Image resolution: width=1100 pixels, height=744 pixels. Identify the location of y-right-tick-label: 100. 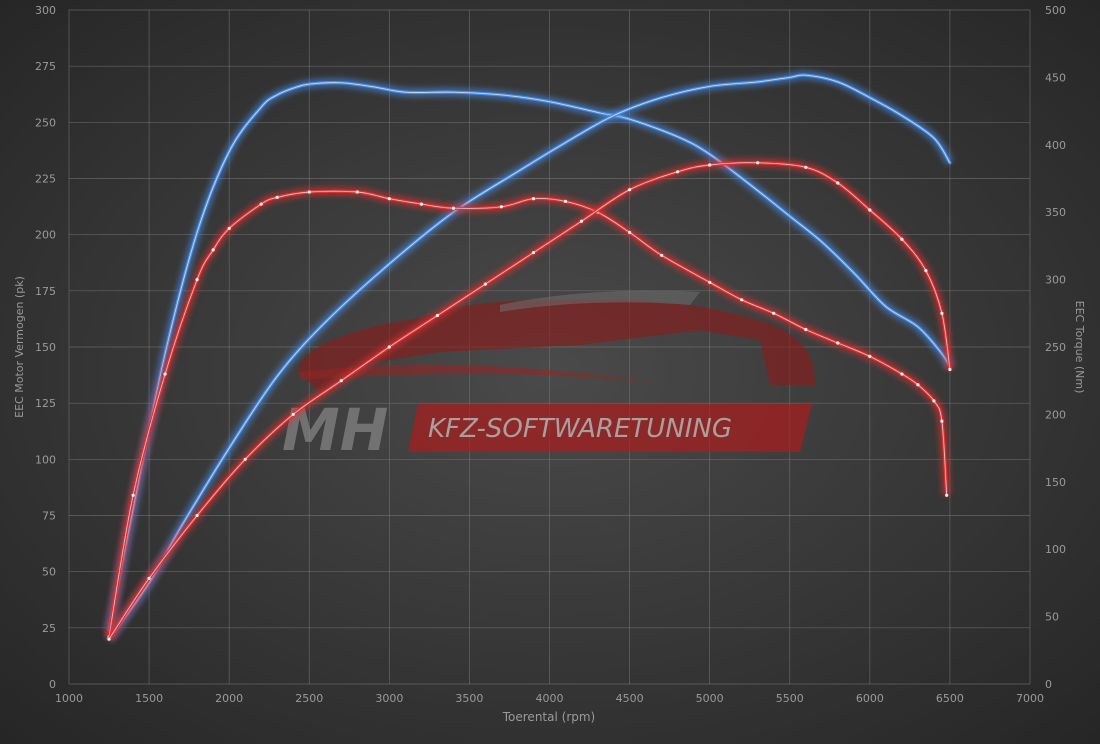
(1055, 549).